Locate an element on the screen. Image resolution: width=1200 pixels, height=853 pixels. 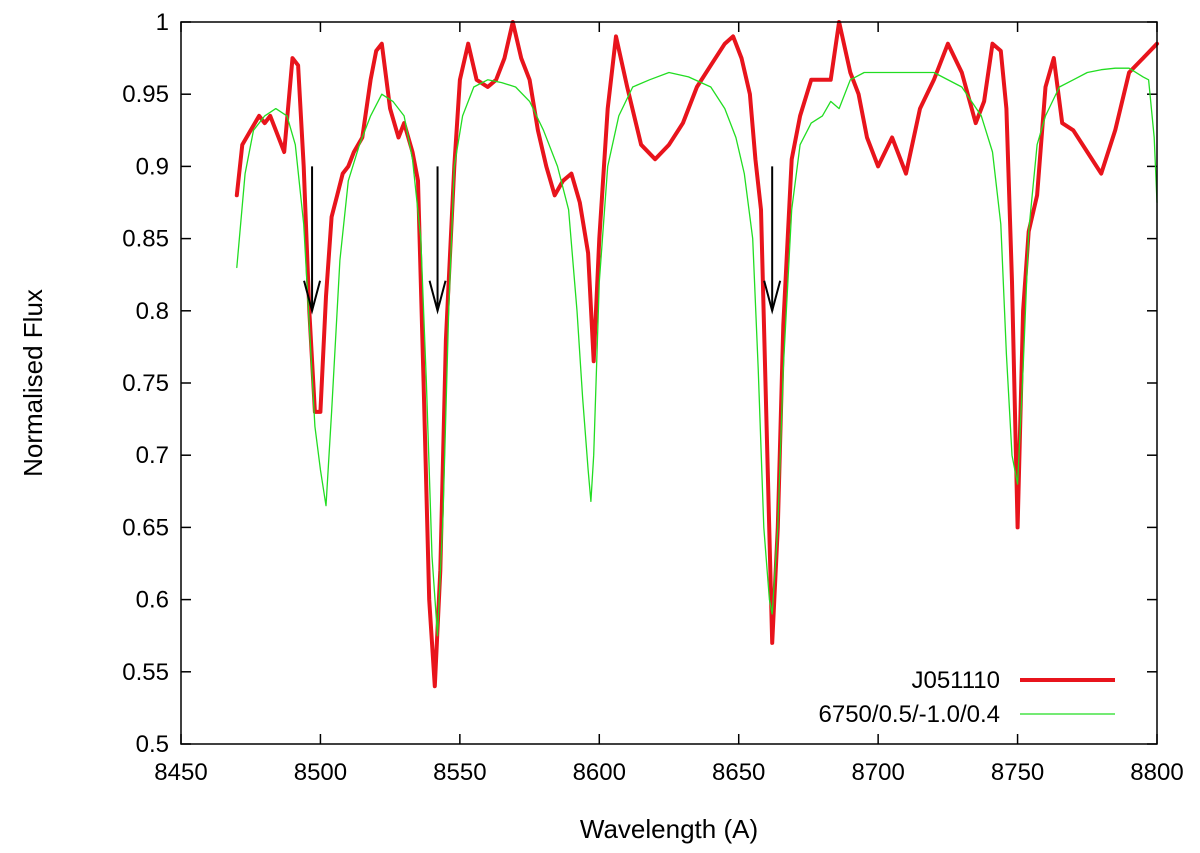
y-tick-label: 1 is located at coordinates (162, 22).